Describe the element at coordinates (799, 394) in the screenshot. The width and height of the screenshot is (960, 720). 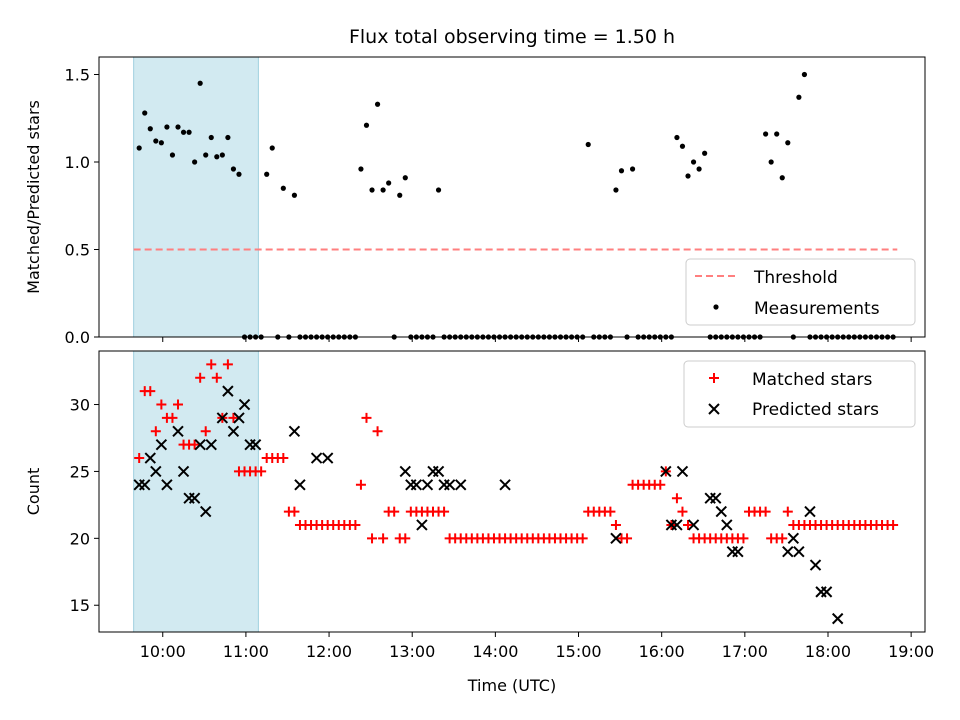
I see `legend-bottom: Matched stars Predicted stars` at that location.